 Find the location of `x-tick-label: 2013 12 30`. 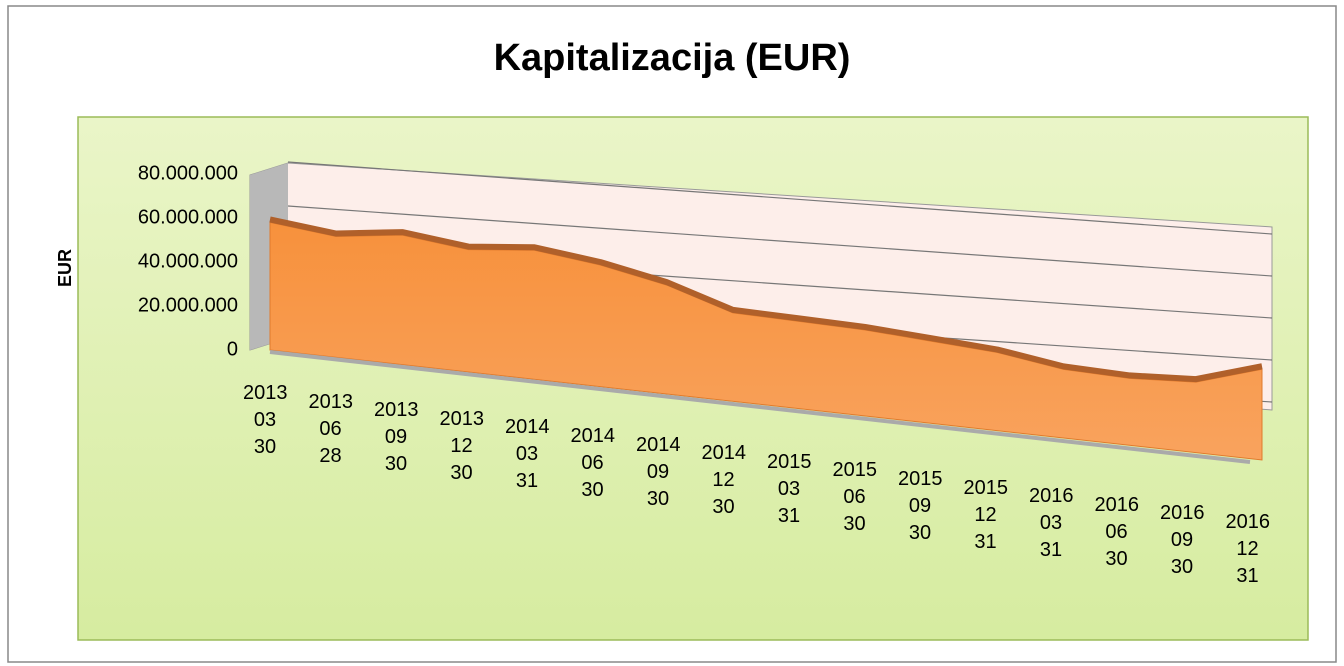

x-tick-label: 2013 12 30 is located at coordinates (462, 445).